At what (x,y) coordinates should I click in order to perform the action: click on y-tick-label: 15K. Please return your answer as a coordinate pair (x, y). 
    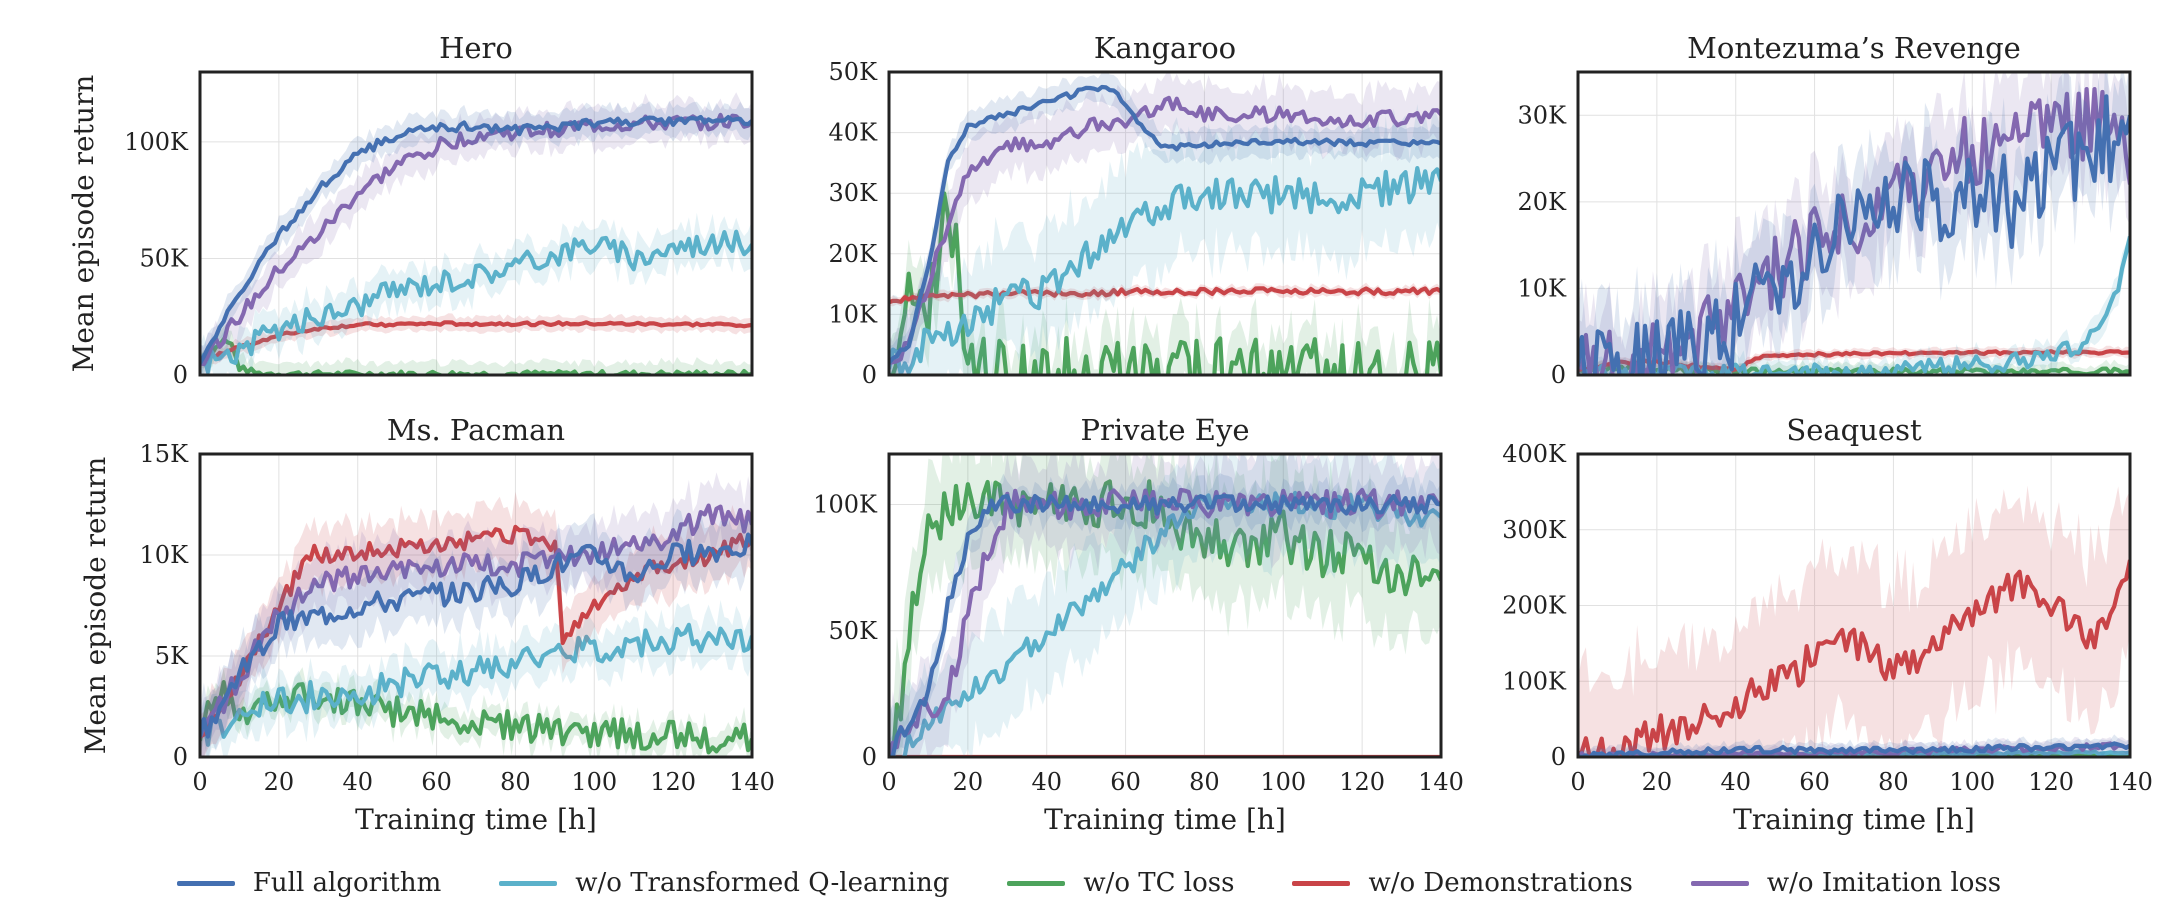
    Looking at the image, I should click on (165, 454).